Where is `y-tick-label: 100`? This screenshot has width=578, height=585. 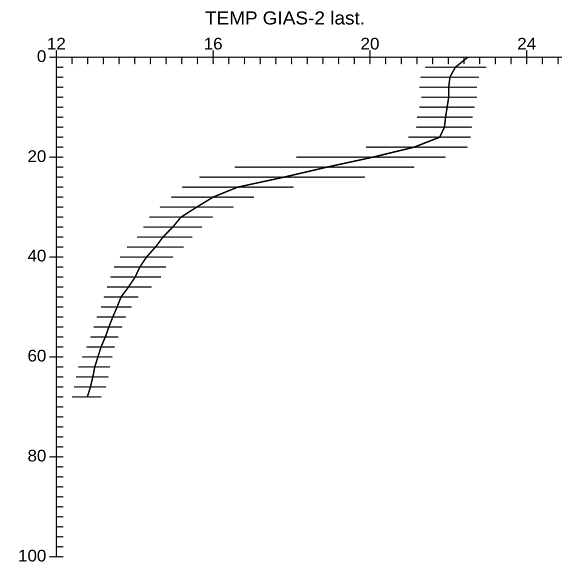 y-tick-label: 100 is located at coordinates (32, 556).